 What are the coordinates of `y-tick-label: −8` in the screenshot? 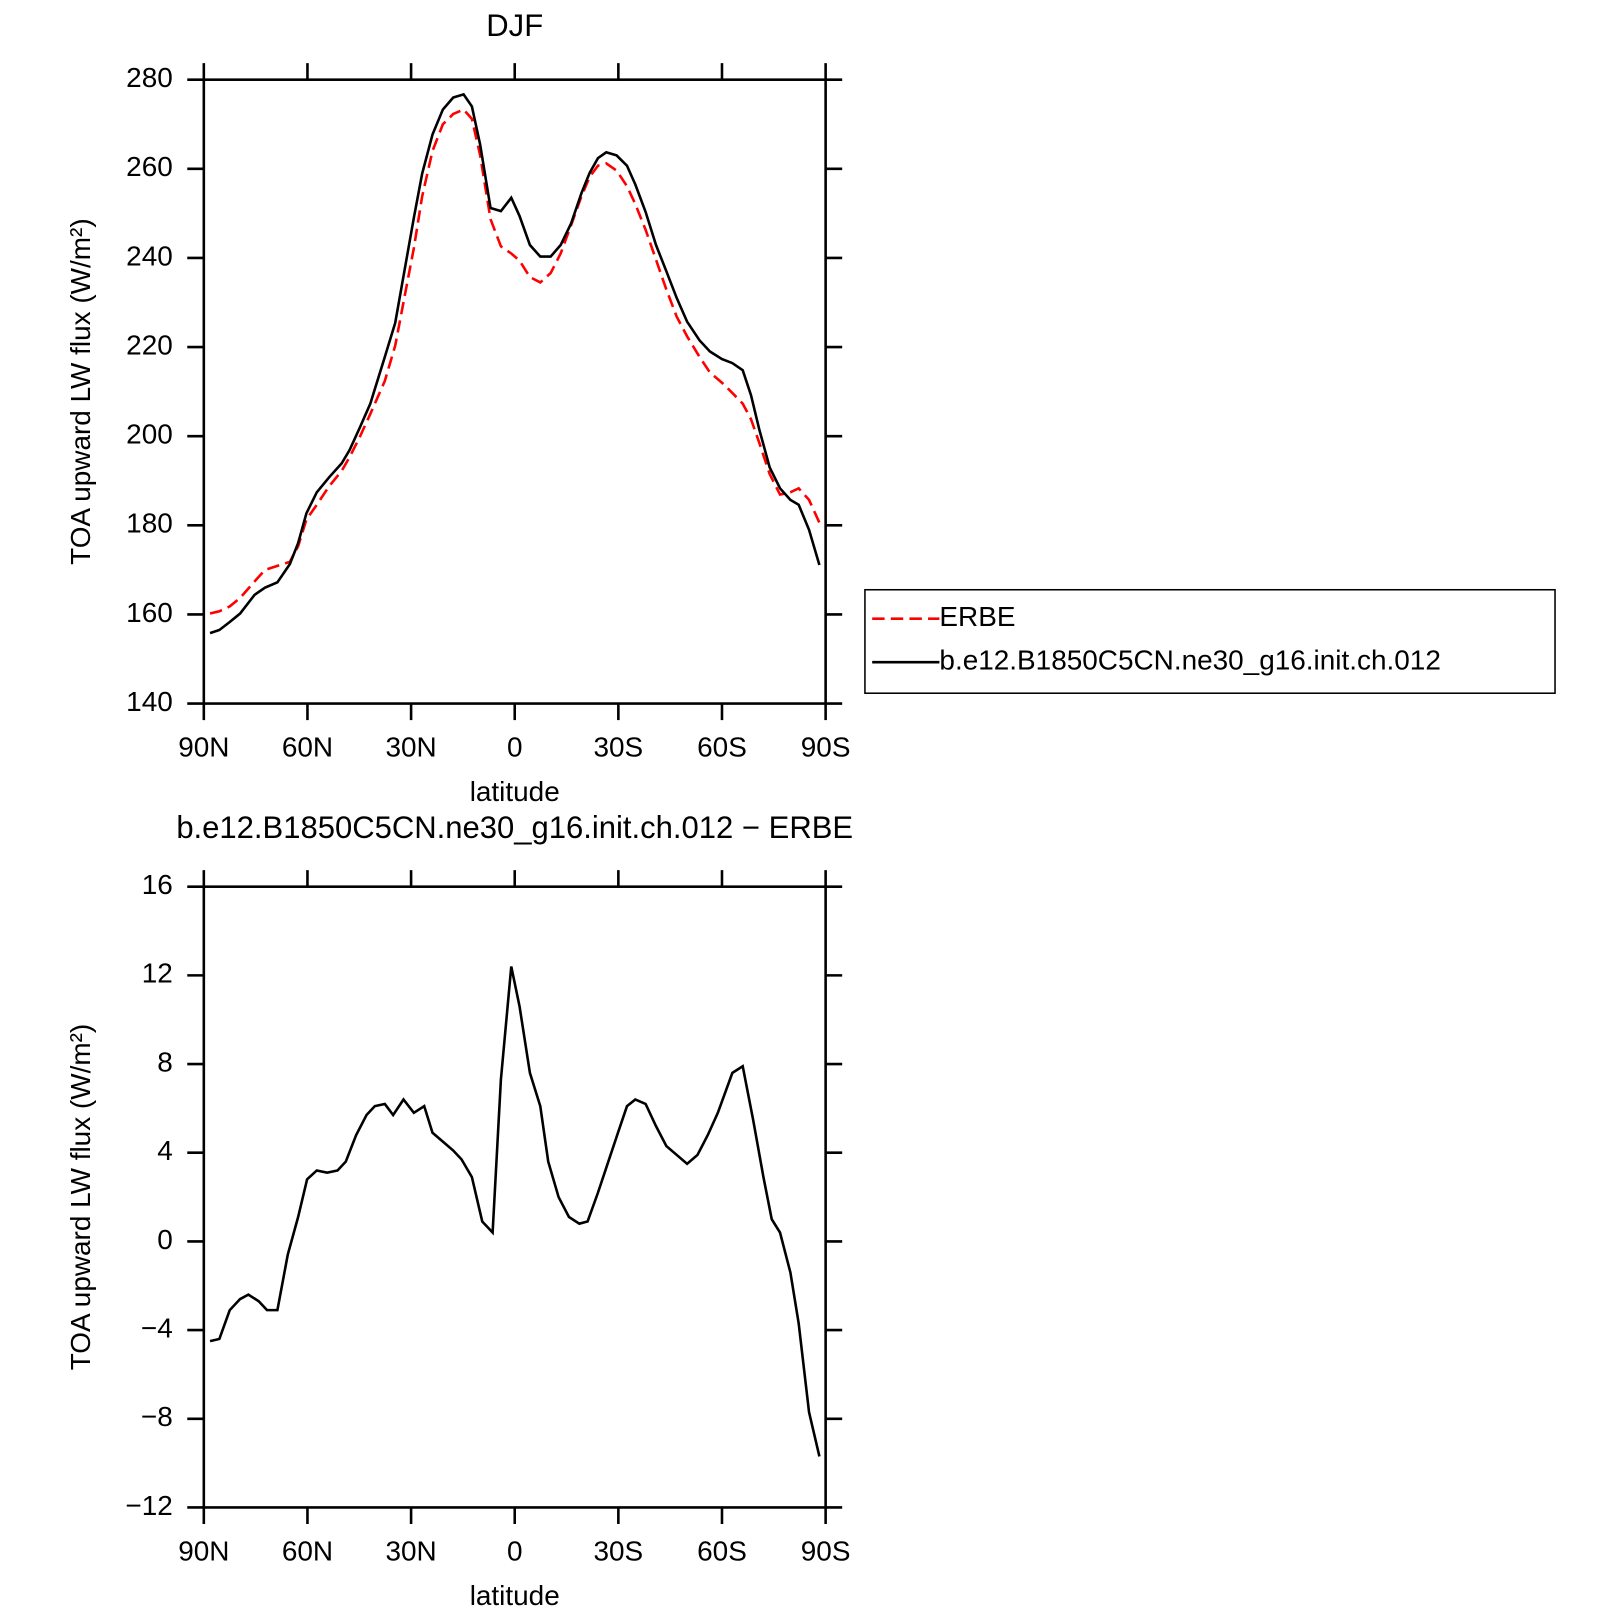 It's located at (157, 1416).